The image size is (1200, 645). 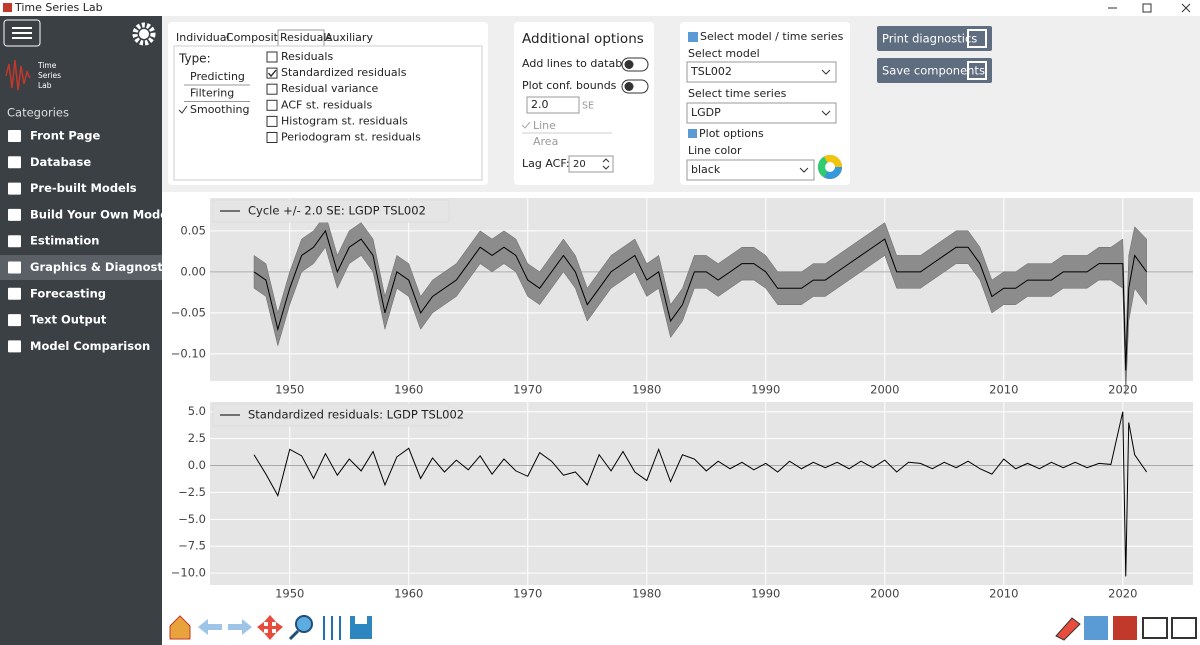 What do you see at coordinates (255, 37) in the screenshot?
I see `tab: Composite` at bounding box center [255, 37].